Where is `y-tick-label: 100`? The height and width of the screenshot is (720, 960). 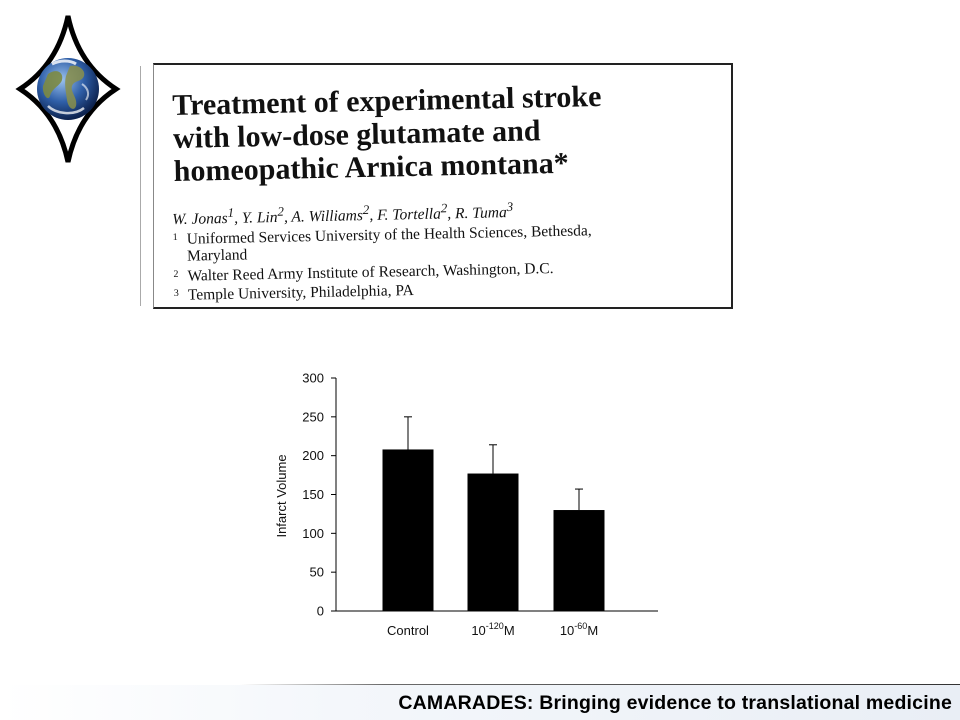 y-tick-label: 100 is located at coordinates (313, 533).